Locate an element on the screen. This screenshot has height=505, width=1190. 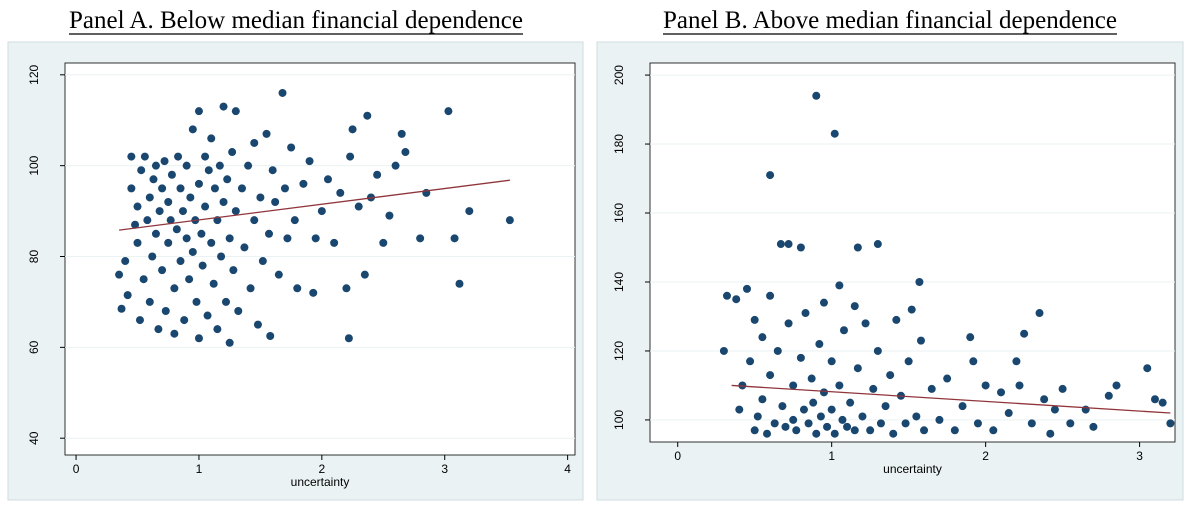
x-tick-label: 2 is located at coordinates (321, 469).